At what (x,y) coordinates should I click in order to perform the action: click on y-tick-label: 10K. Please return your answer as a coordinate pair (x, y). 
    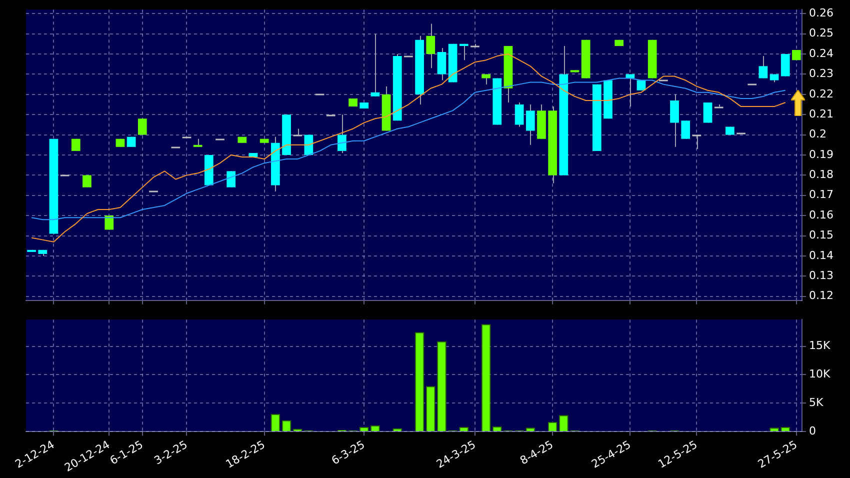
    Looking at the image, I should click on (820, 374).